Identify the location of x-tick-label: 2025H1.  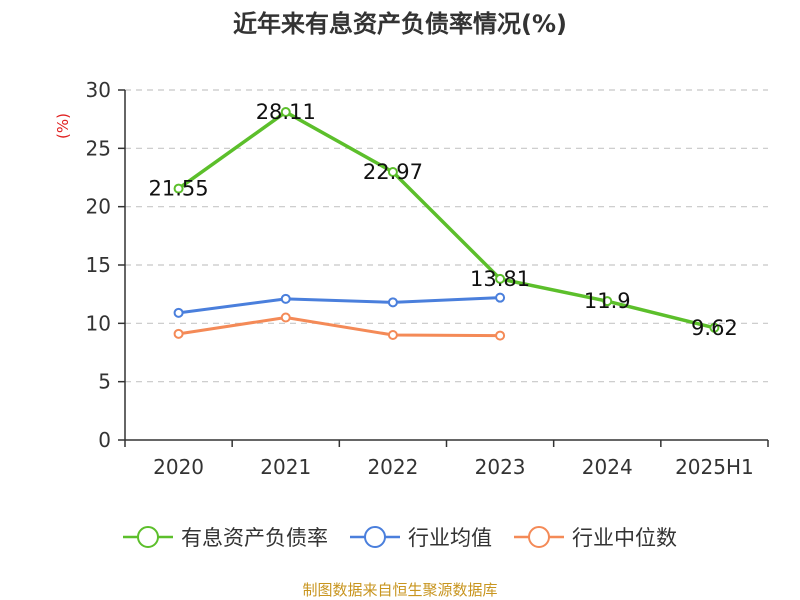
(714, 467).